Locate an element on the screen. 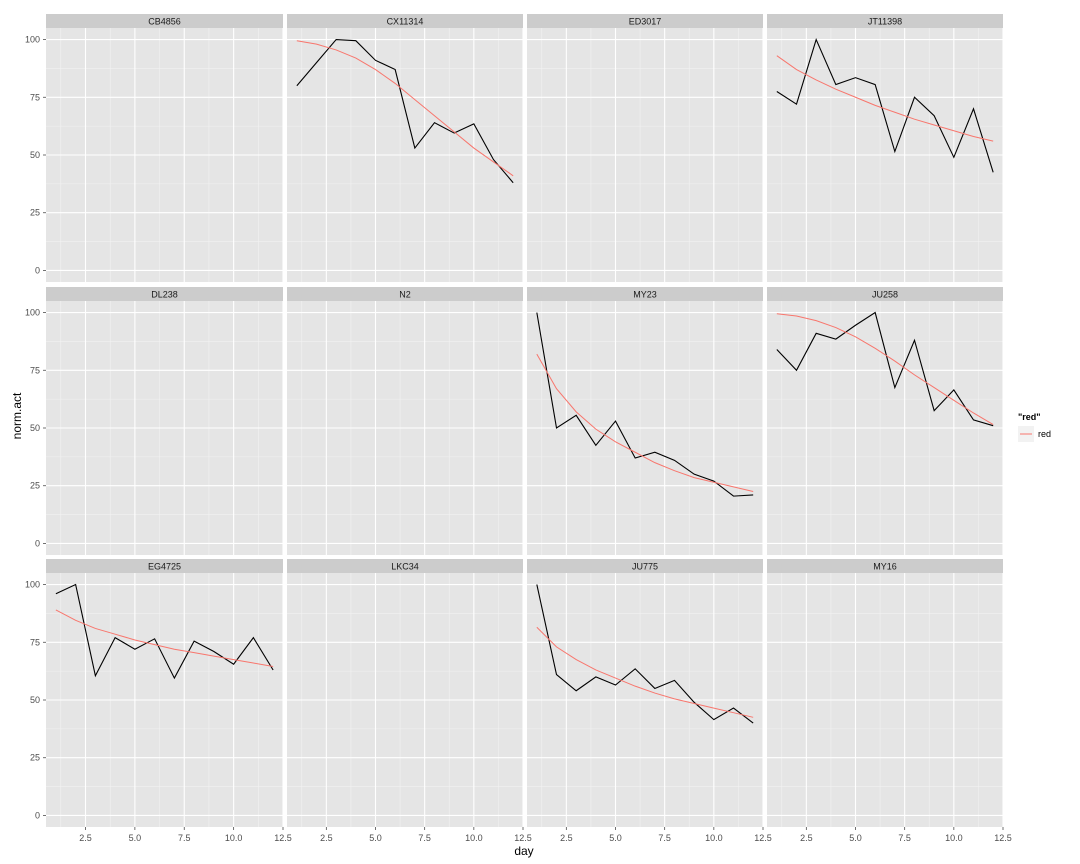 The width and height of the screenshot is (1080, 864). facet-title: CX11314 is located at coordinates (405, 22).